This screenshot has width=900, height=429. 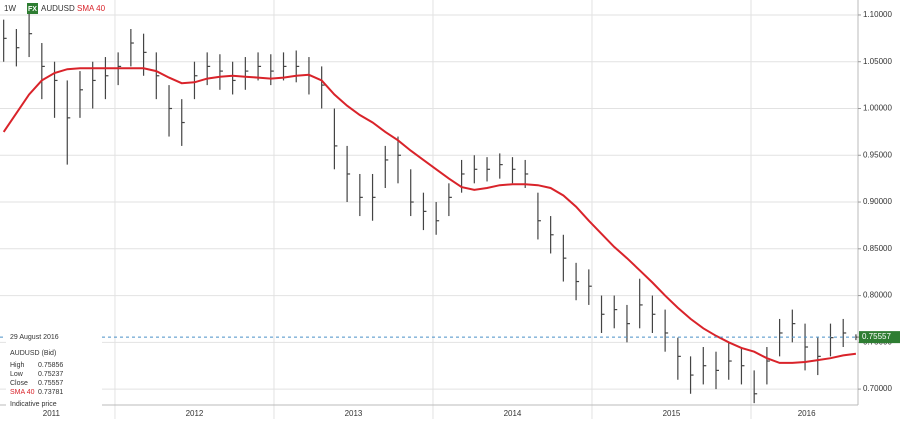 What do you see at coordinates (91, 8) in the screenshot?
I see `sma-legend: SMA 40` at bounding box center [91, 8].